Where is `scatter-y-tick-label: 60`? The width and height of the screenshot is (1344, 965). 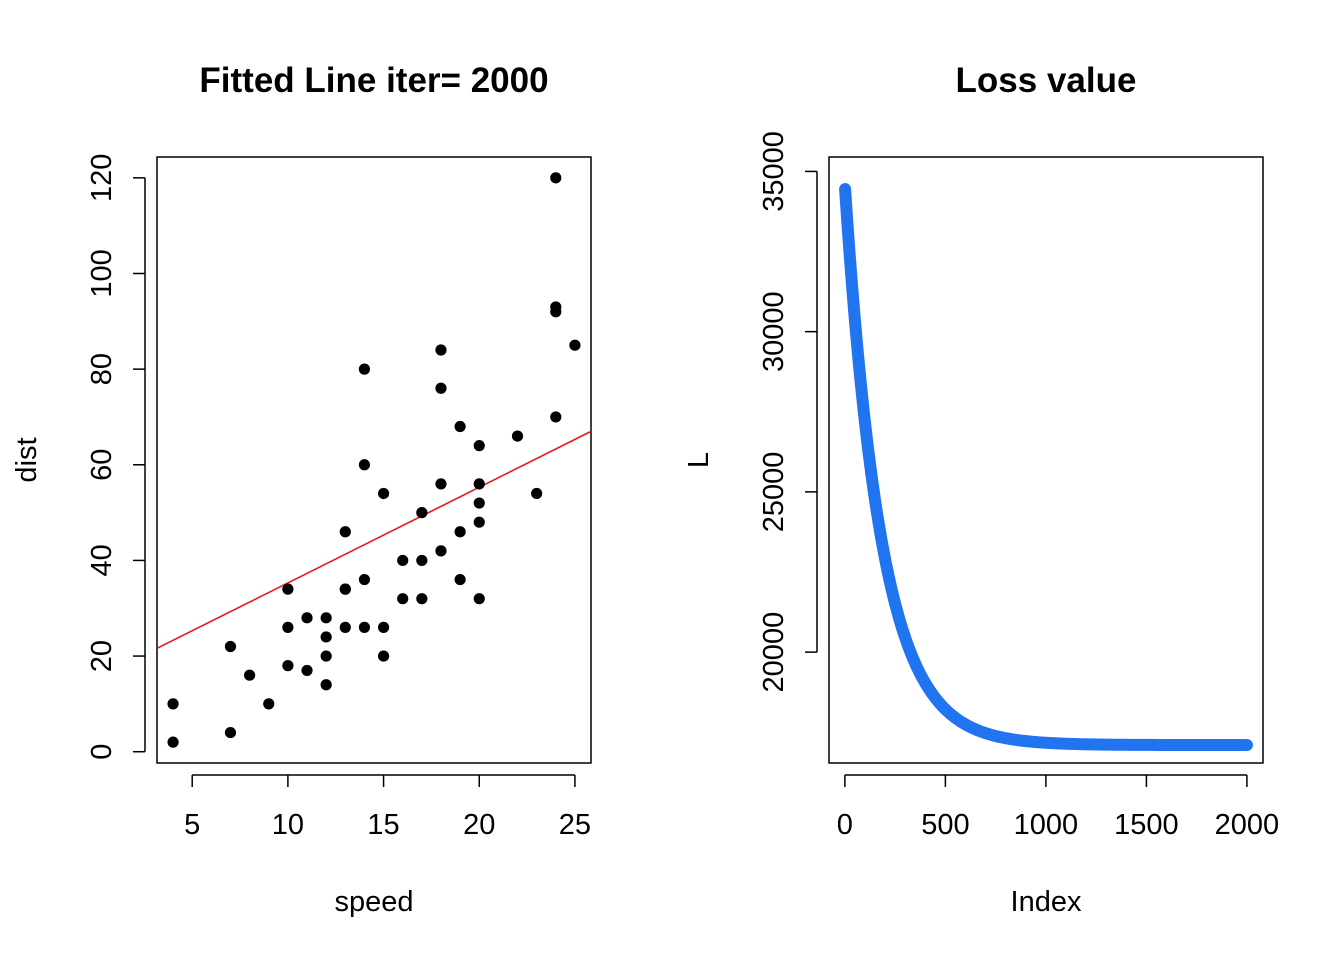
scatter-y-tick-label: 60 is located at coordinates (102, 465).